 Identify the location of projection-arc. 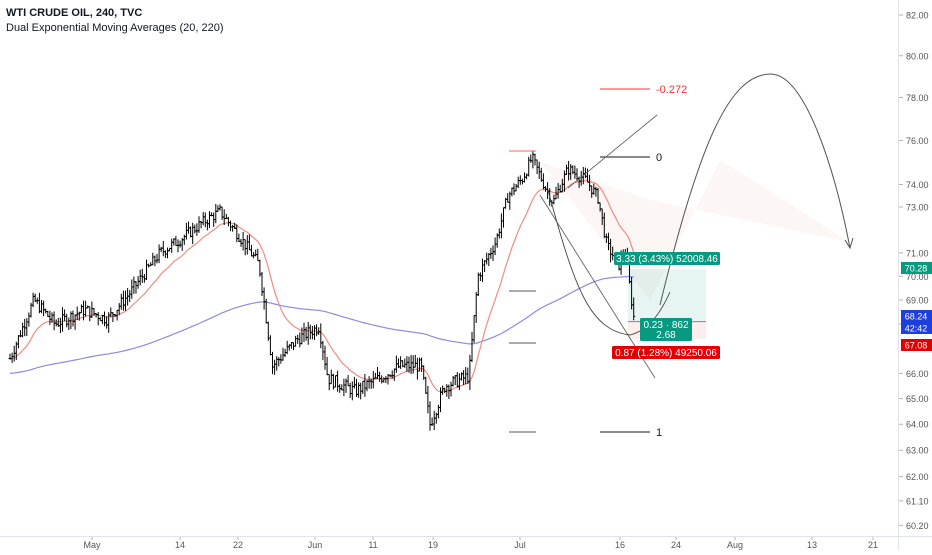
(755, 189).